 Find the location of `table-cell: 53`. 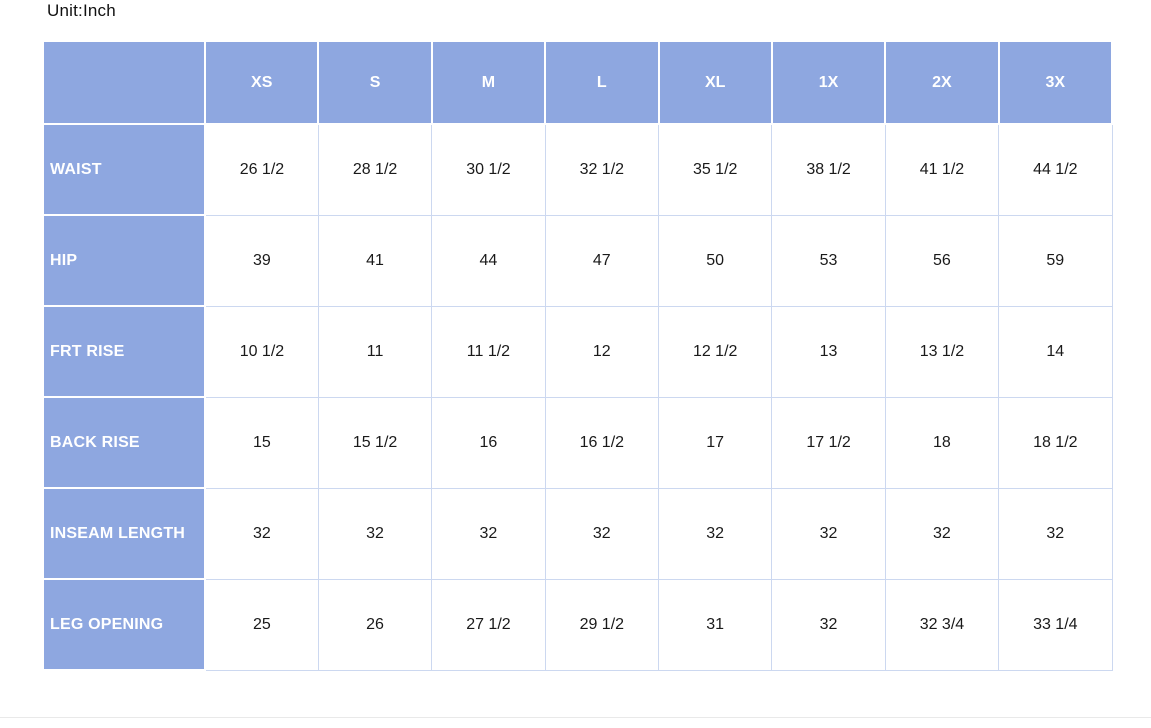

table-cell: 53 is located at coordinates (828, 260).